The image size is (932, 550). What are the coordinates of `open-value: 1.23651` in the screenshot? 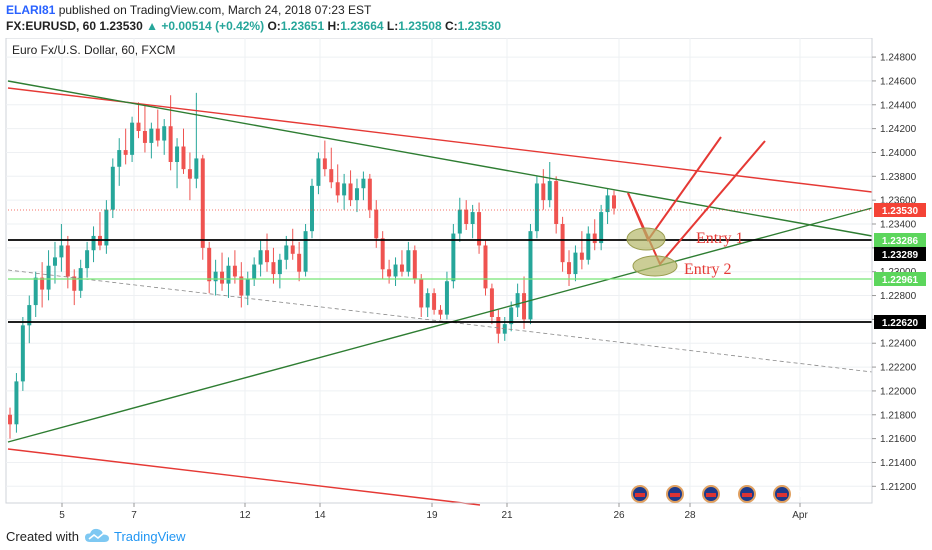 It's located at (302, 26).